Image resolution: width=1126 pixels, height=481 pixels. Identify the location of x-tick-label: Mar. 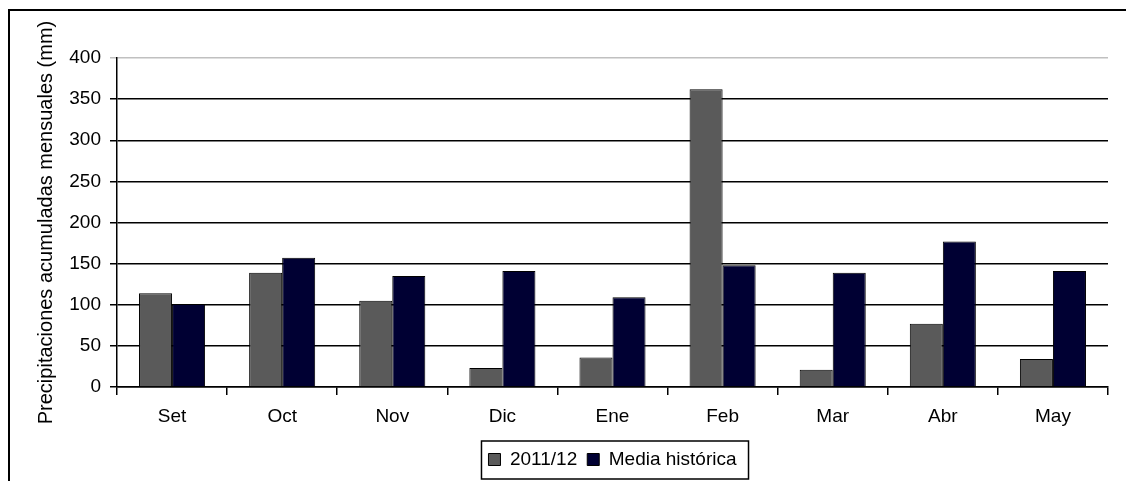
(833, 415).